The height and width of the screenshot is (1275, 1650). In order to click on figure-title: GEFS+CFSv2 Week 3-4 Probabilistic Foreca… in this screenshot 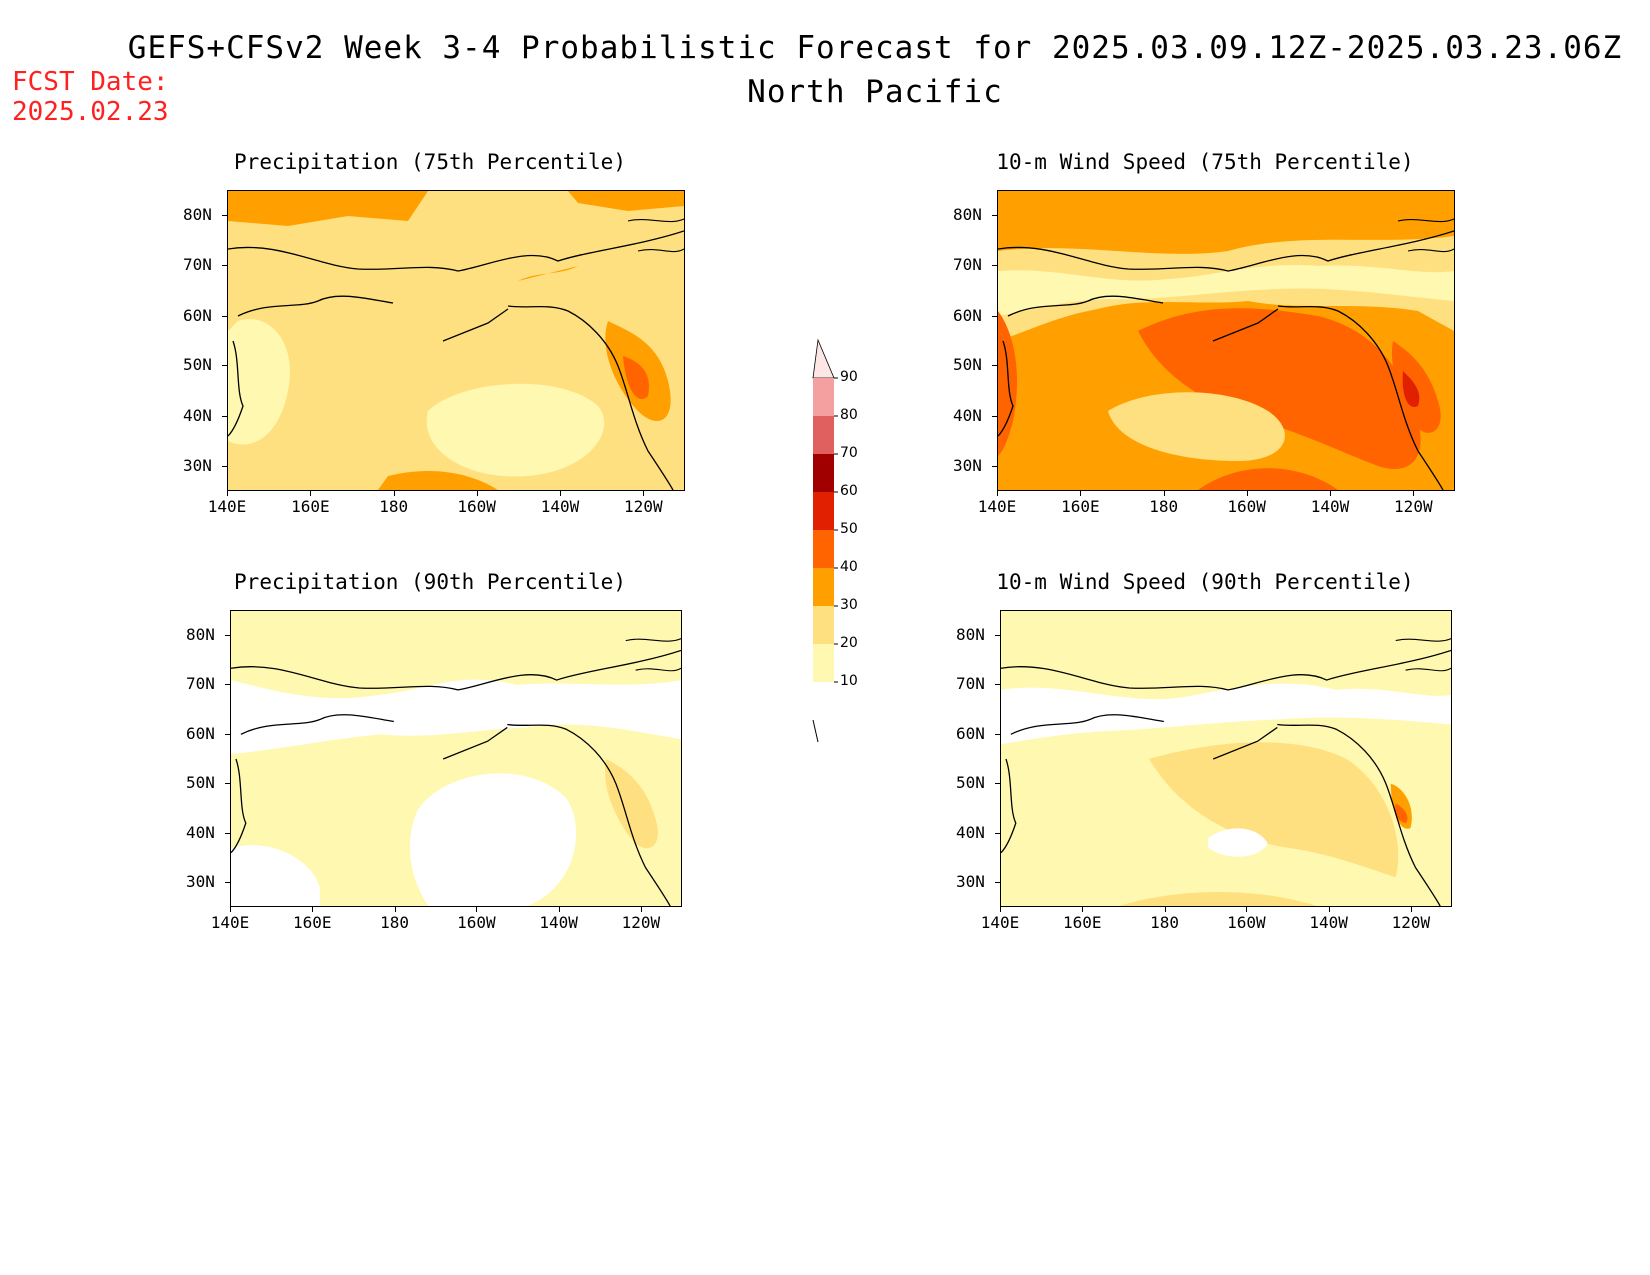, I will do `click(875, 48)`.